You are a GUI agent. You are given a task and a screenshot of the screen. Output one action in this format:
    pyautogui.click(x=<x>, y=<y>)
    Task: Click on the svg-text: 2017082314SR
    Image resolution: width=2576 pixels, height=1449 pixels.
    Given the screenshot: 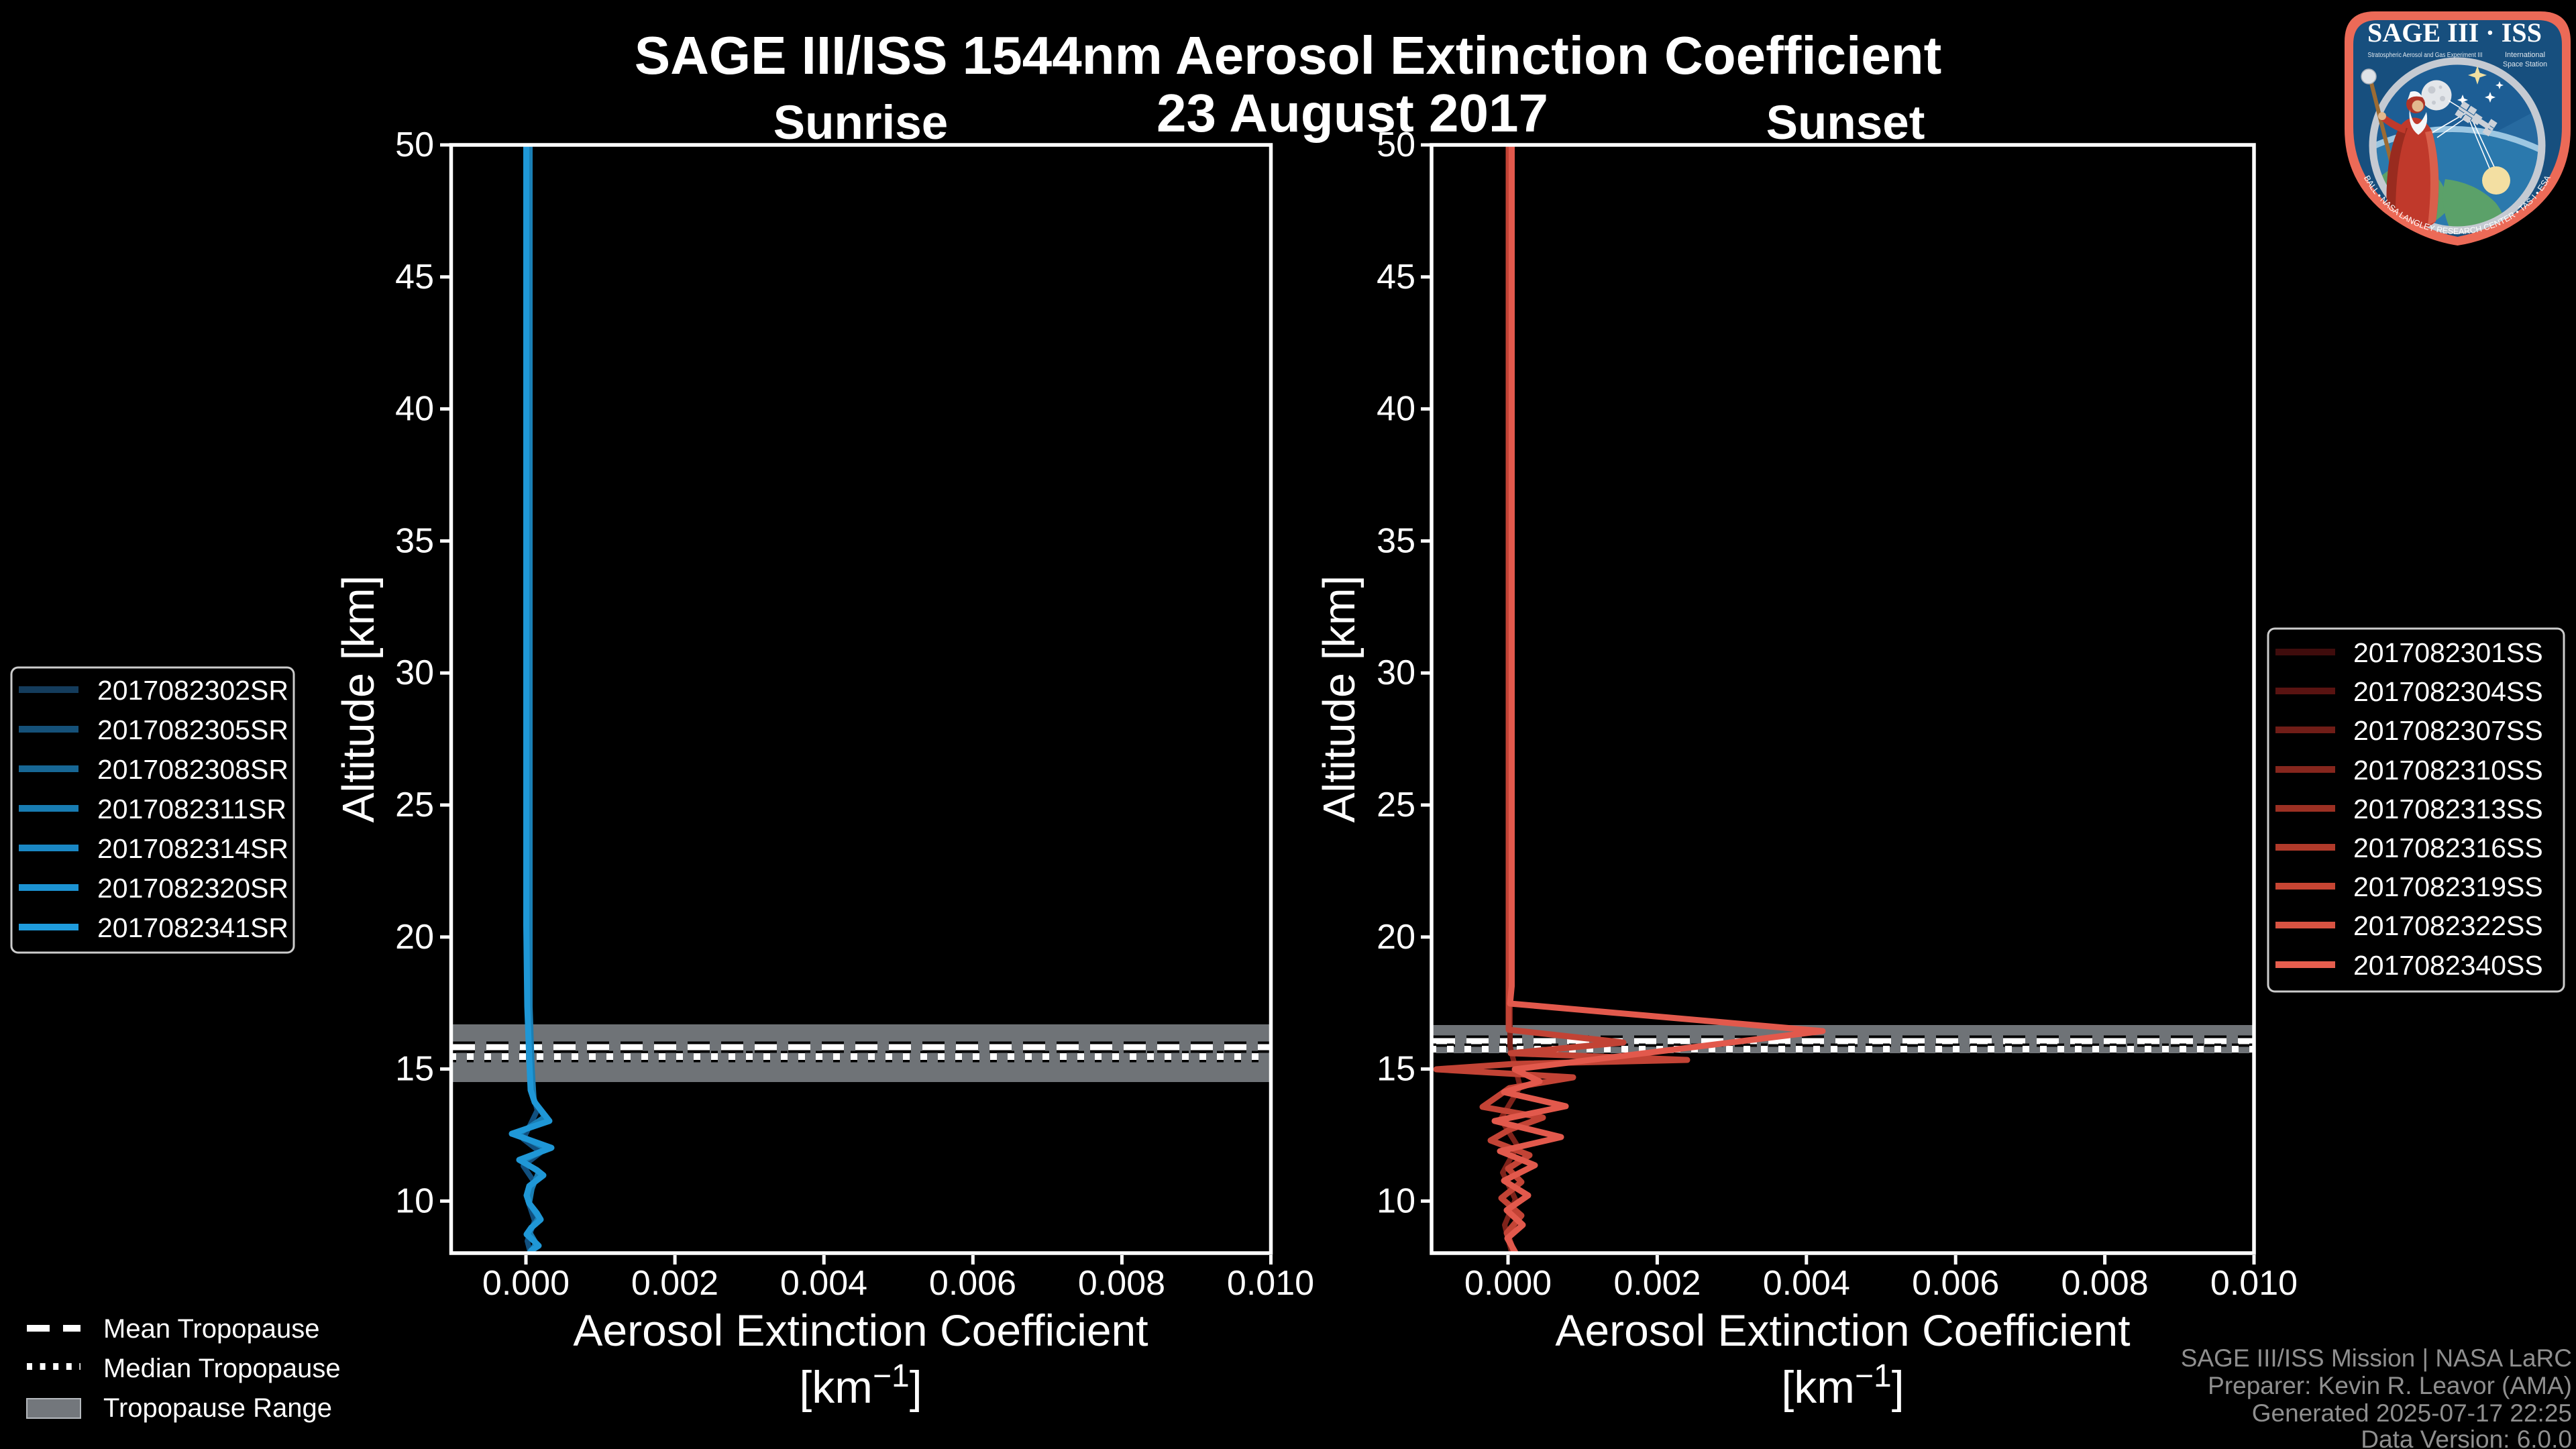 What is the action you would take?
    pyautogui.click(x=192, y=848)
    